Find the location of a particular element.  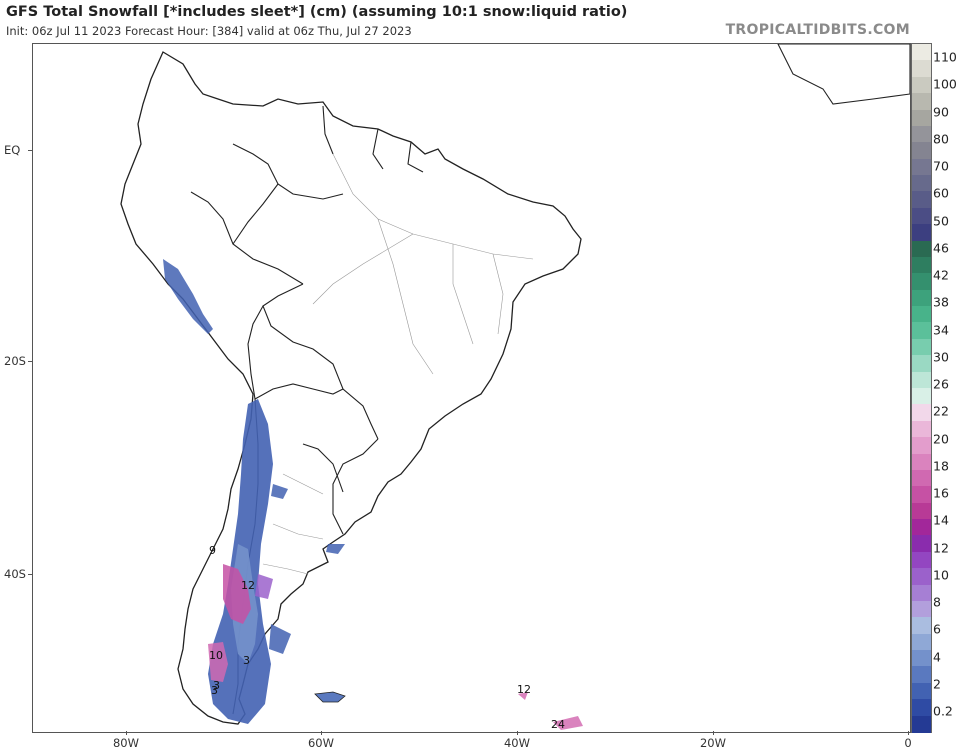

colorbar-label: 6 is located at coordinates (937, 629).